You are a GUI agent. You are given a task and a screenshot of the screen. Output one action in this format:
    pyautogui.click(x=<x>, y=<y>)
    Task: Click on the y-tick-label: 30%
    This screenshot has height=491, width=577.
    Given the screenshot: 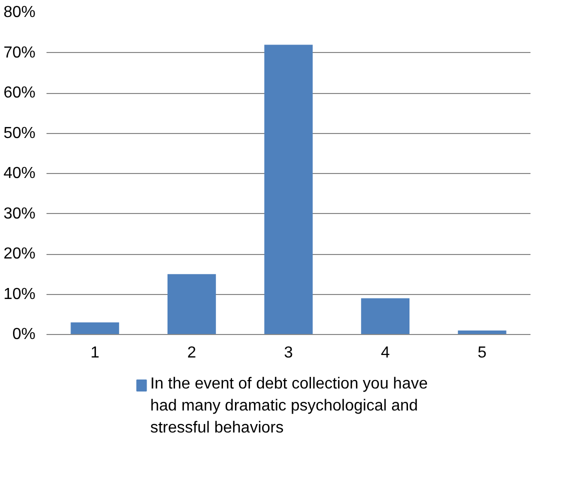 What is the action you would take?
    pyautogui.click(x=19, y=213)
    